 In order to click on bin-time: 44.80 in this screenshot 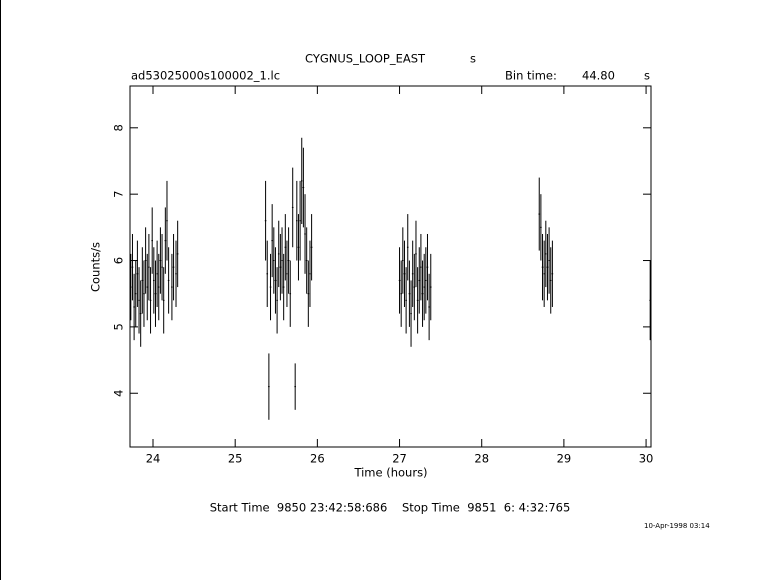, I will do `click(598, 76)`.